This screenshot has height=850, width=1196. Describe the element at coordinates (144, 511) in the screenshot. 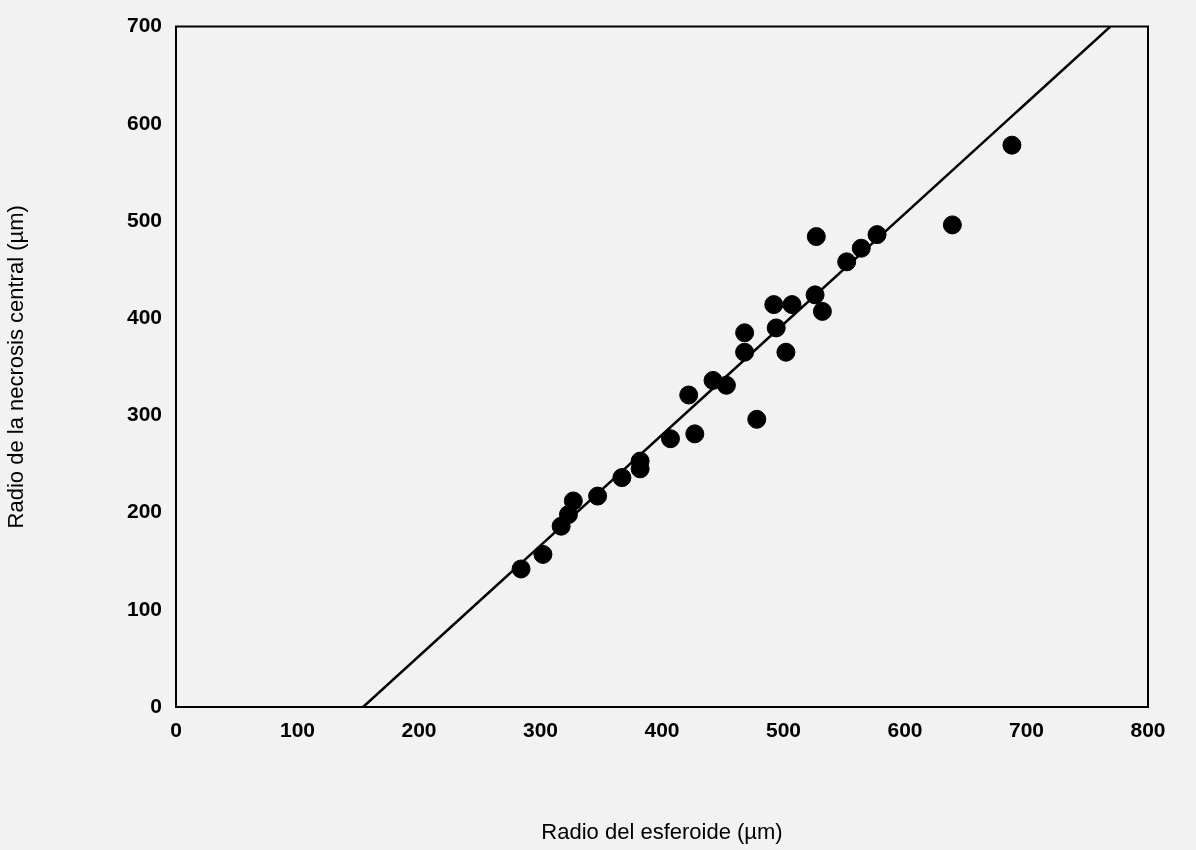

I see `y-tick-label: 200` at that location.